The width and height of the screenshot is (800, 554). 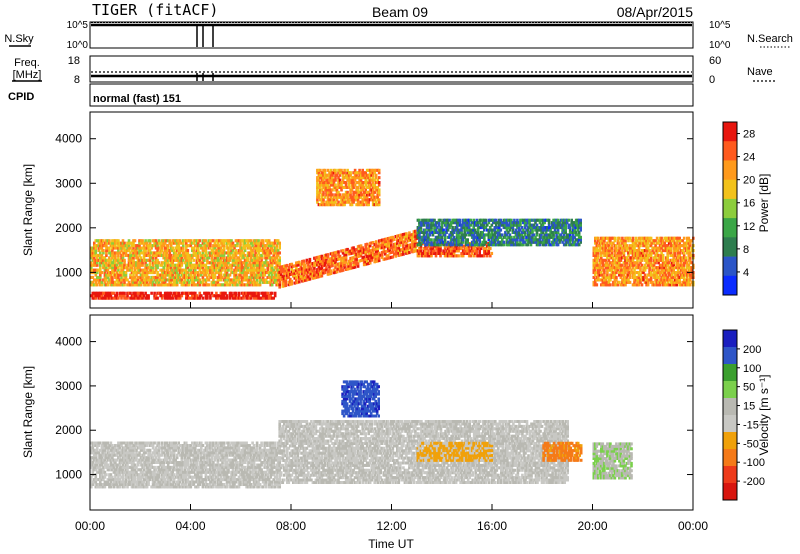 I want to click on freq-tick-bottom: 8, so click(x=77, y=80).